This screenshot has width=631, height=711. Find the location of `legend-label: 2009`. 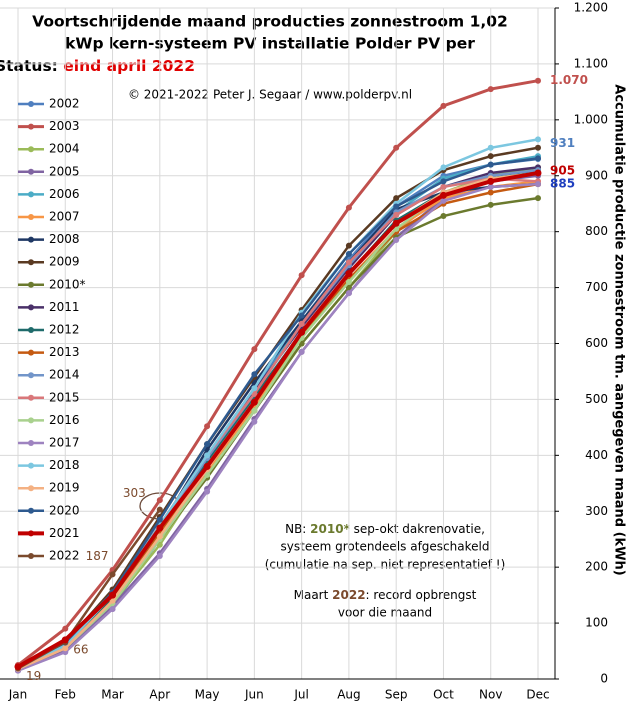

legend-label: 2009 is located at coordinates (64, 262).